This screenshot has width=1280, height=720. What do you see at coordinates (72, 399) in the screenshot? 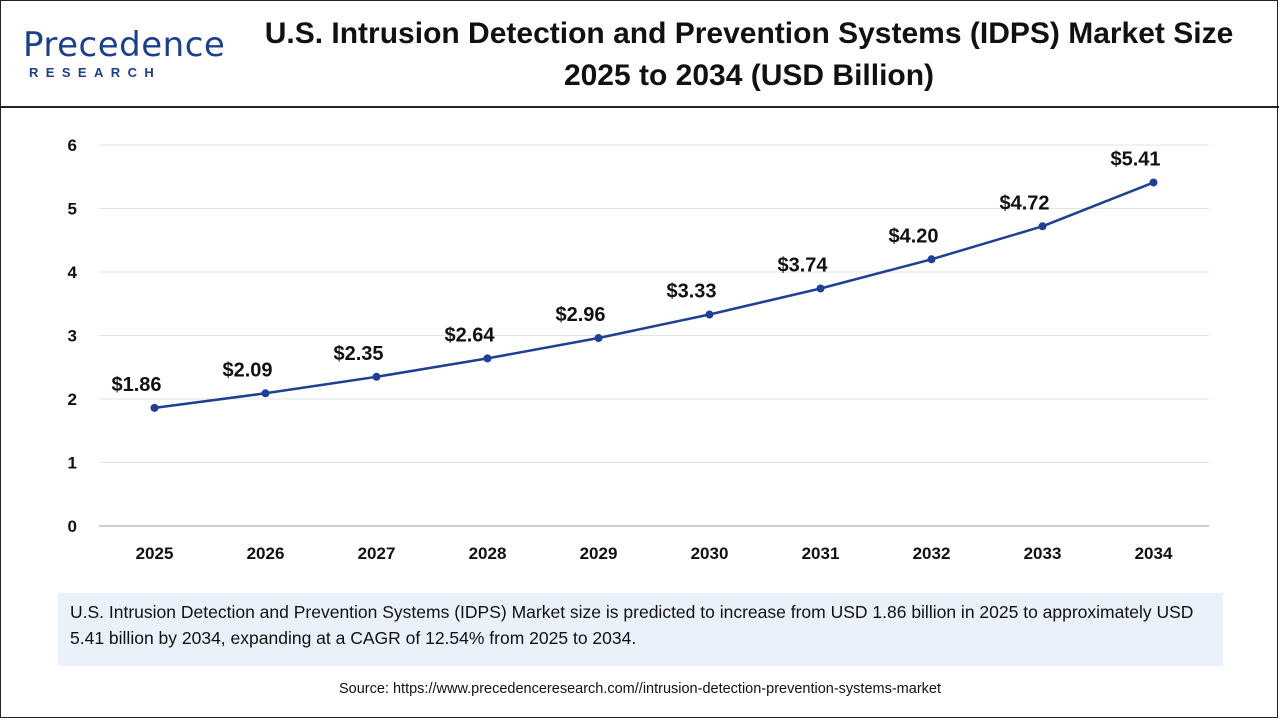
I see `y-tick-label: 2` at bounding box center [72, 399].